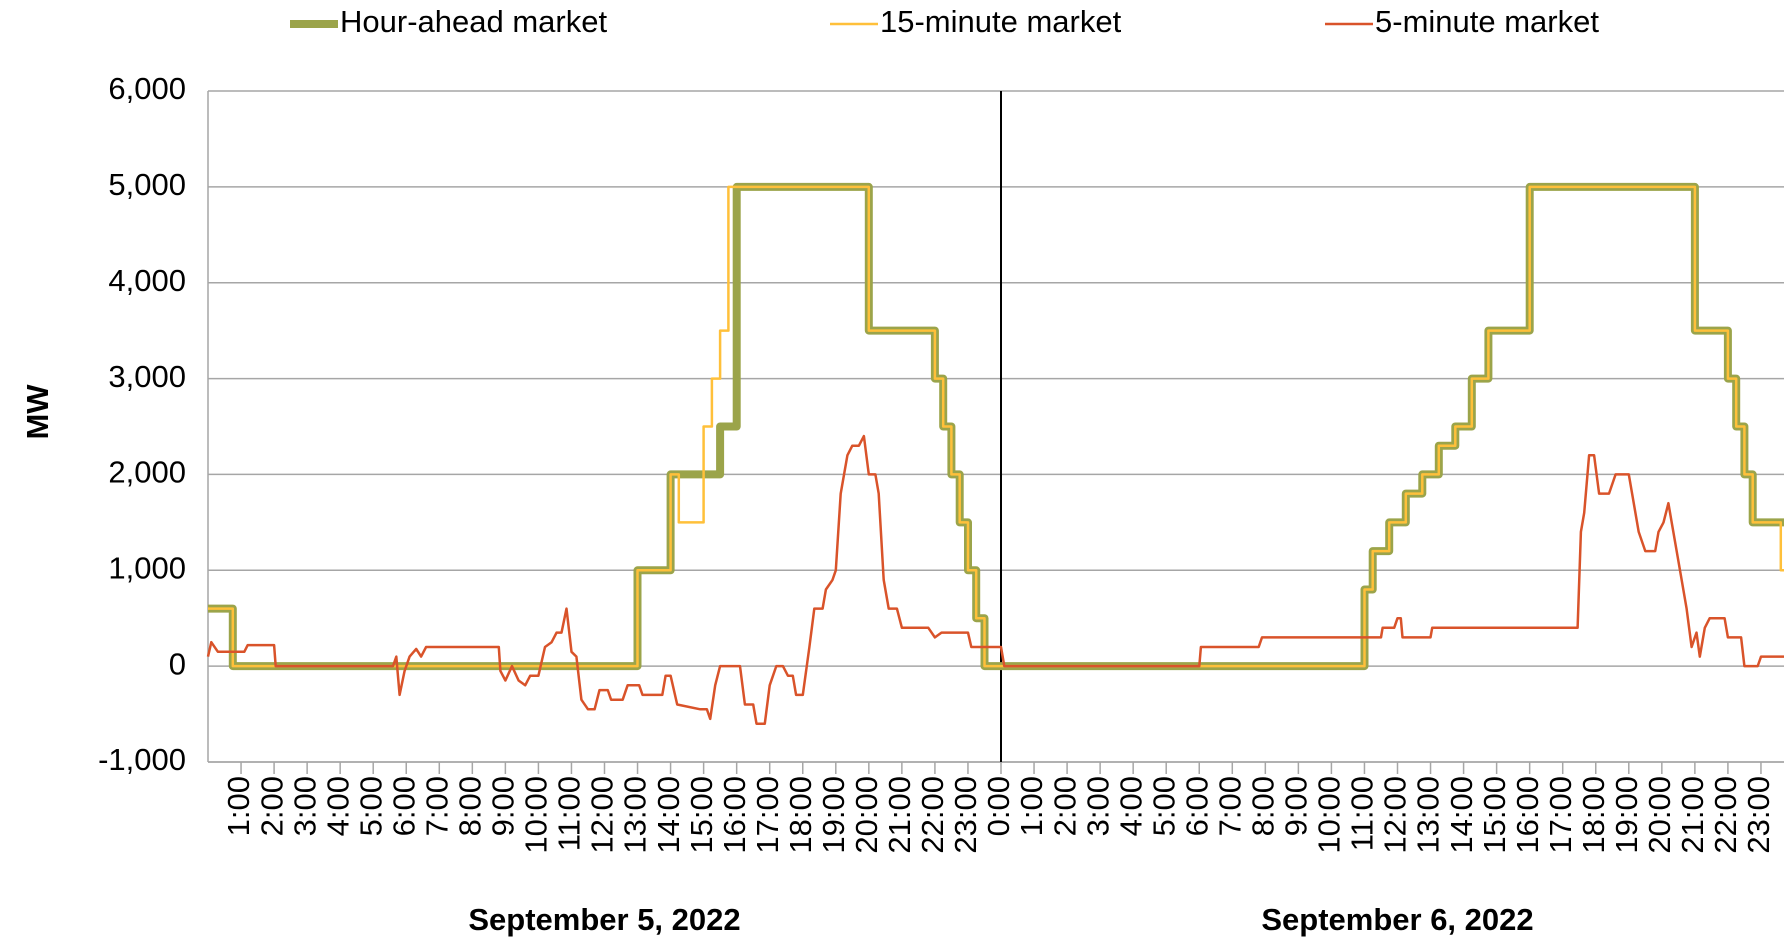 The width and height of the screenshot is (1784, 945). What do you see at coordinates (998, 806) in the screenshot?
I see `x-tick-label: 0:00` at bounding box center [998, 806].